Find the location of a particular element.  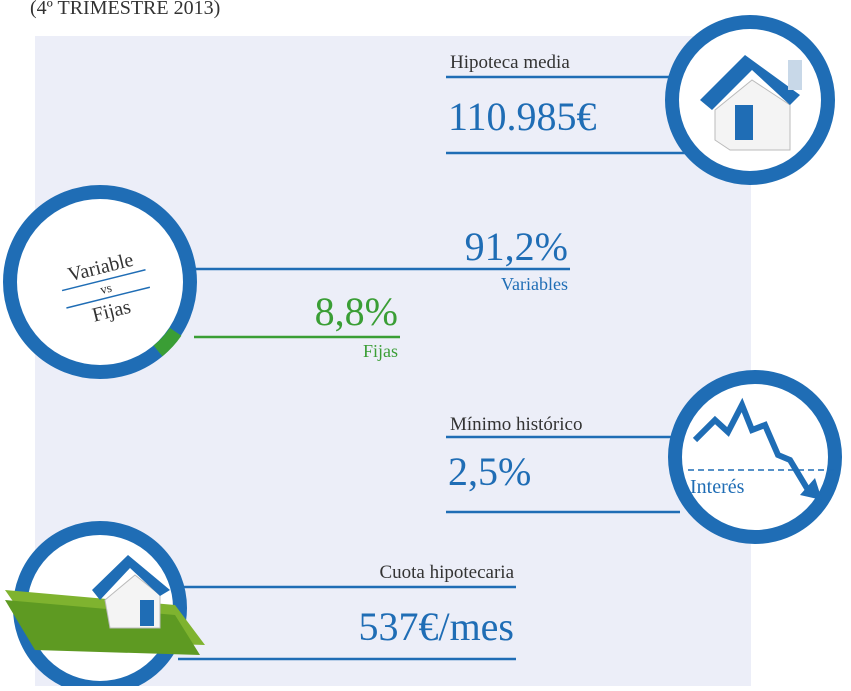

value: 8,8% is located at coordinates (356, 311).